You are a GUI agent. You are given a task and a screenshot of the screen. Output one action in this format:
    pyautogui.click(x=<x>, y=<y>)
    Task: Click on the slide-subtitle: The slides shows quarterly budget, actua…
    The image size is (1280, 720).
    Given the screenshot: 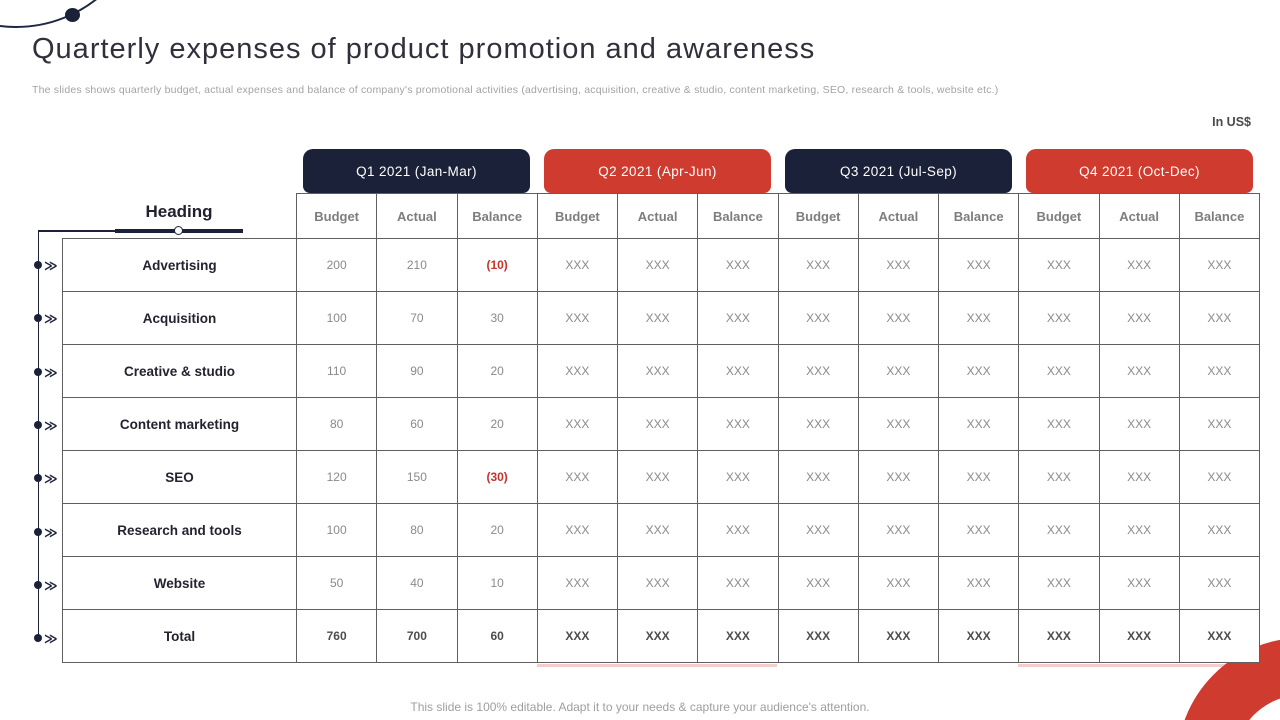 What is the action you would take?
    pyautogui.click(x=515, y=90)
    